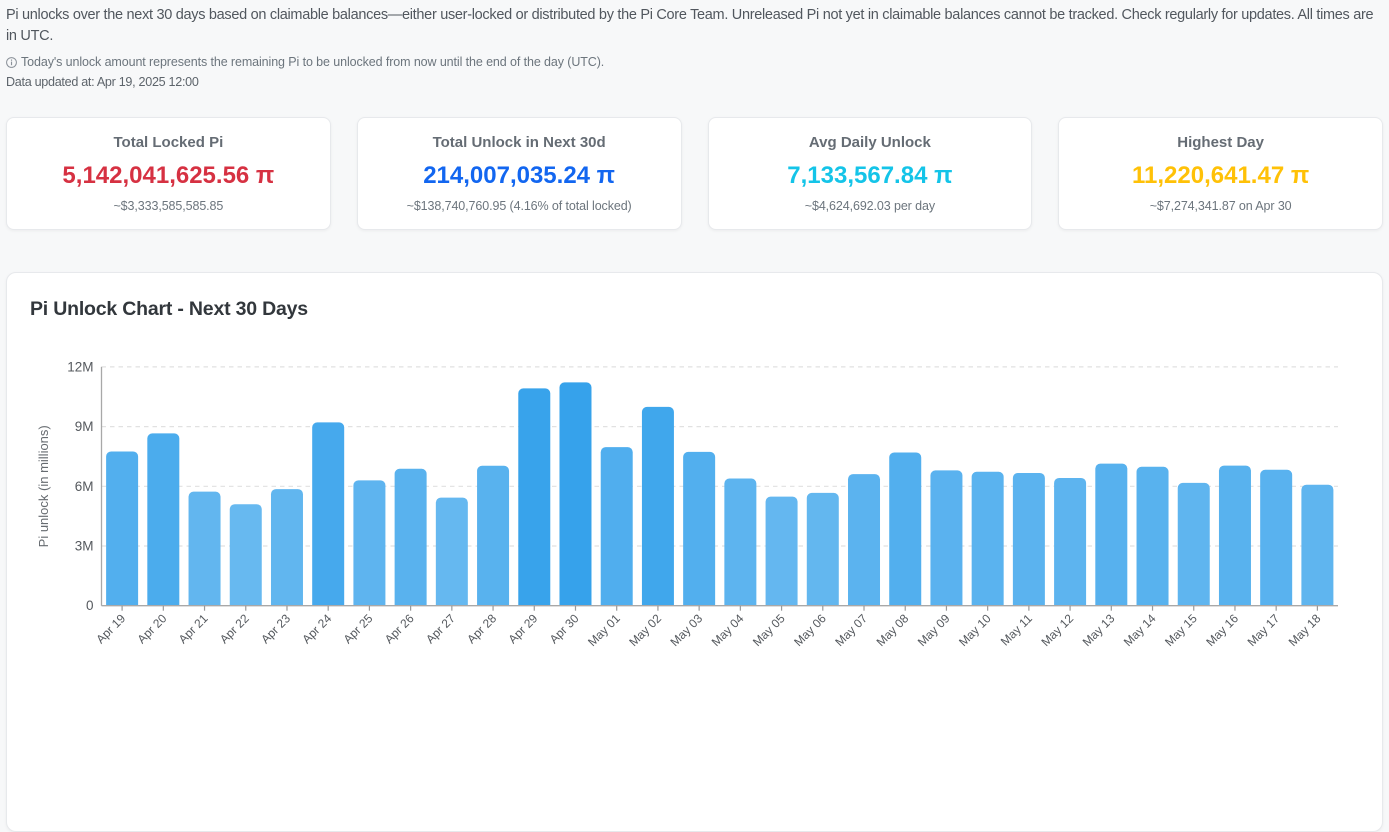 The image size is (1389, 832). What do you see at coordinates (80, 366) in the screenshot?
I see `svg-text: 12M` at bounding box center [80, 366].